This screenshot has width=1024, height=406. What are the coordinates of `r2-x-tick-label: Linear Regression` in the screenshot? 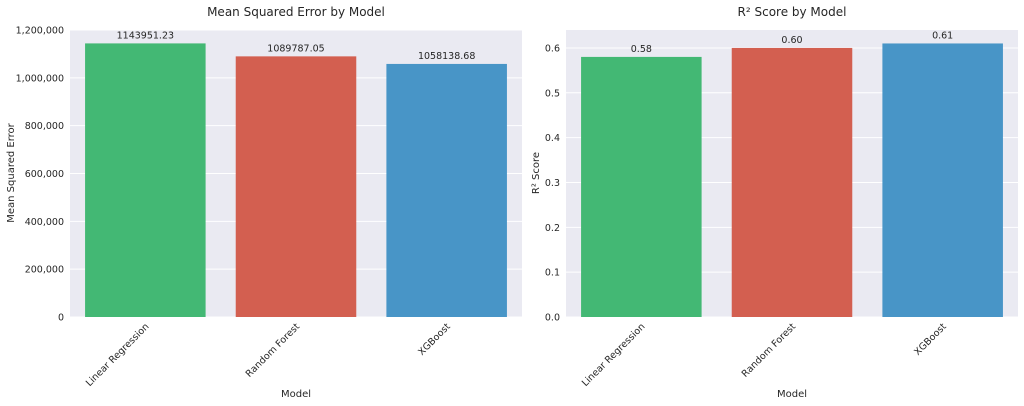 It's located at (614, 355).